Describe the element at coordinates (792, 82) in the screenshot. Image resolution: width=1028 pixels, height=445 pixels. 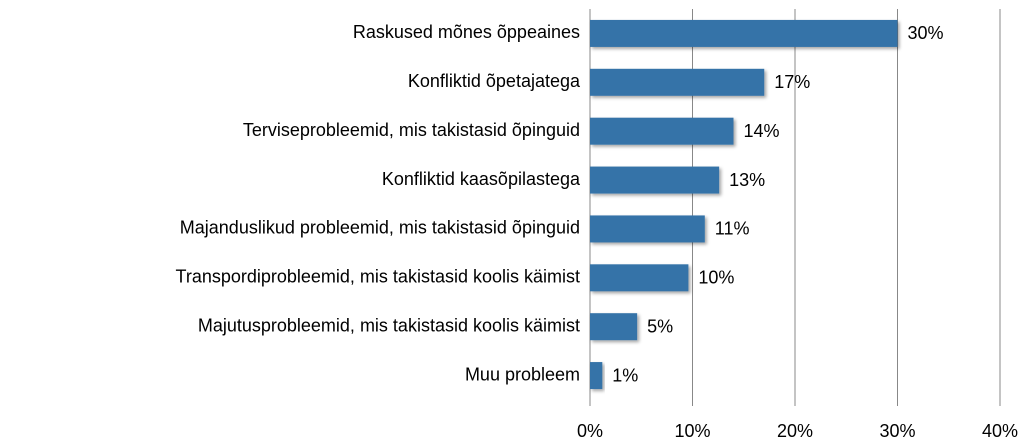
I see `data-label: 17%` at that location.